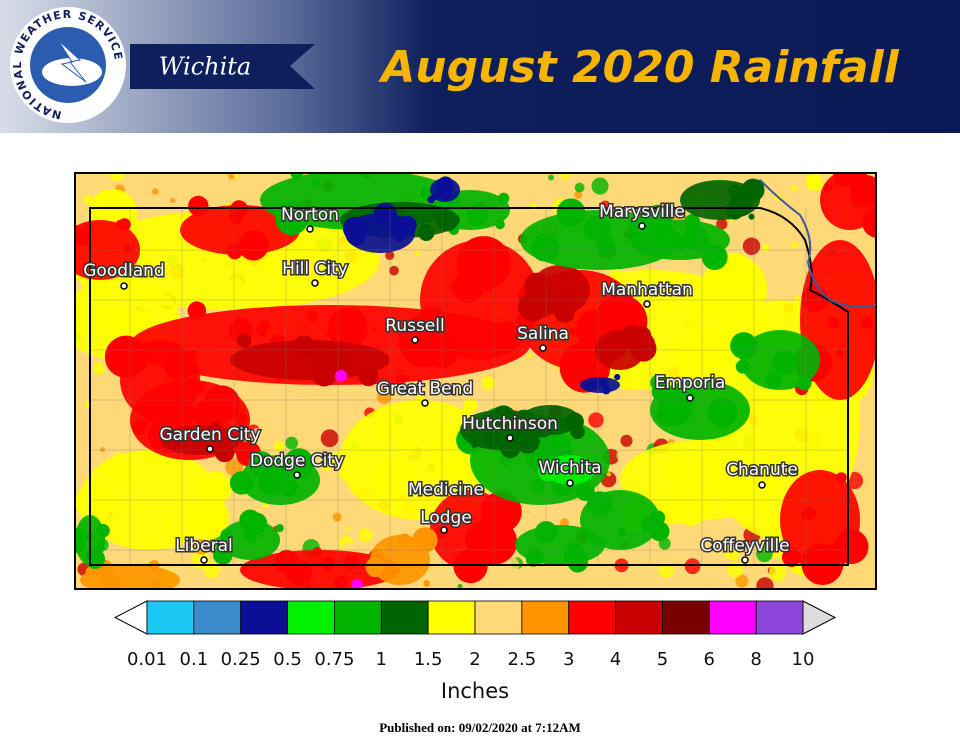  What do you see at coordinates (241, 659) in the screenshot?
I see `legend-tick: 0.25` at bounding box center [241, 659].